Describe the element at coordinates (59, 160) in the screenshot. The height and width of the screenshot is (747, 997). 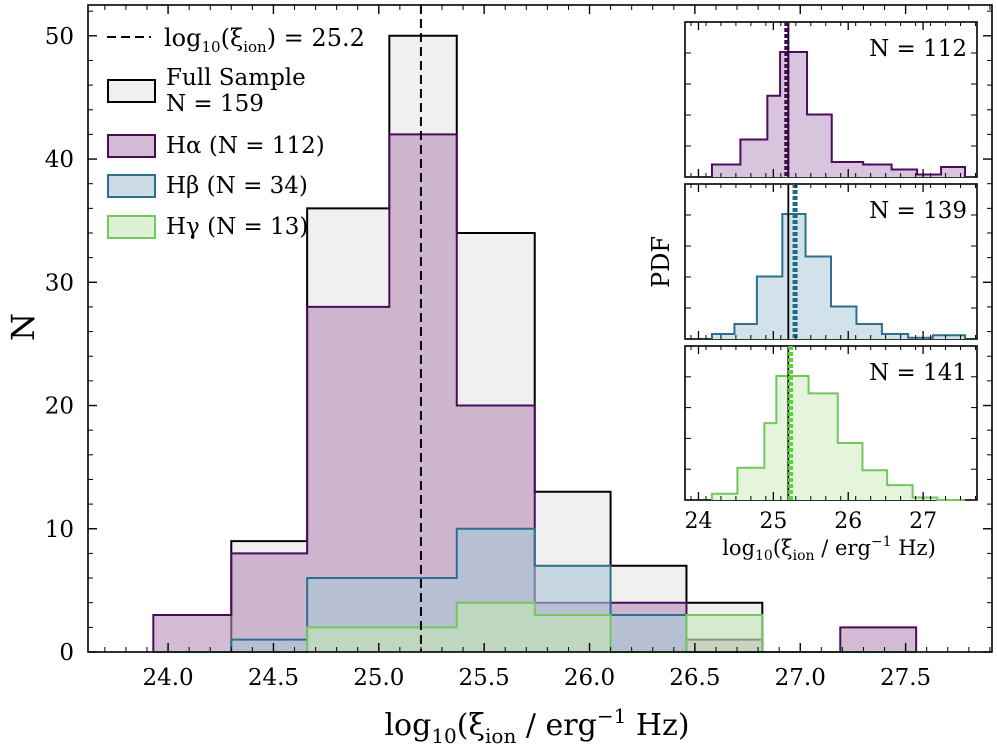
I see `y-tick-label: 40` at that location.